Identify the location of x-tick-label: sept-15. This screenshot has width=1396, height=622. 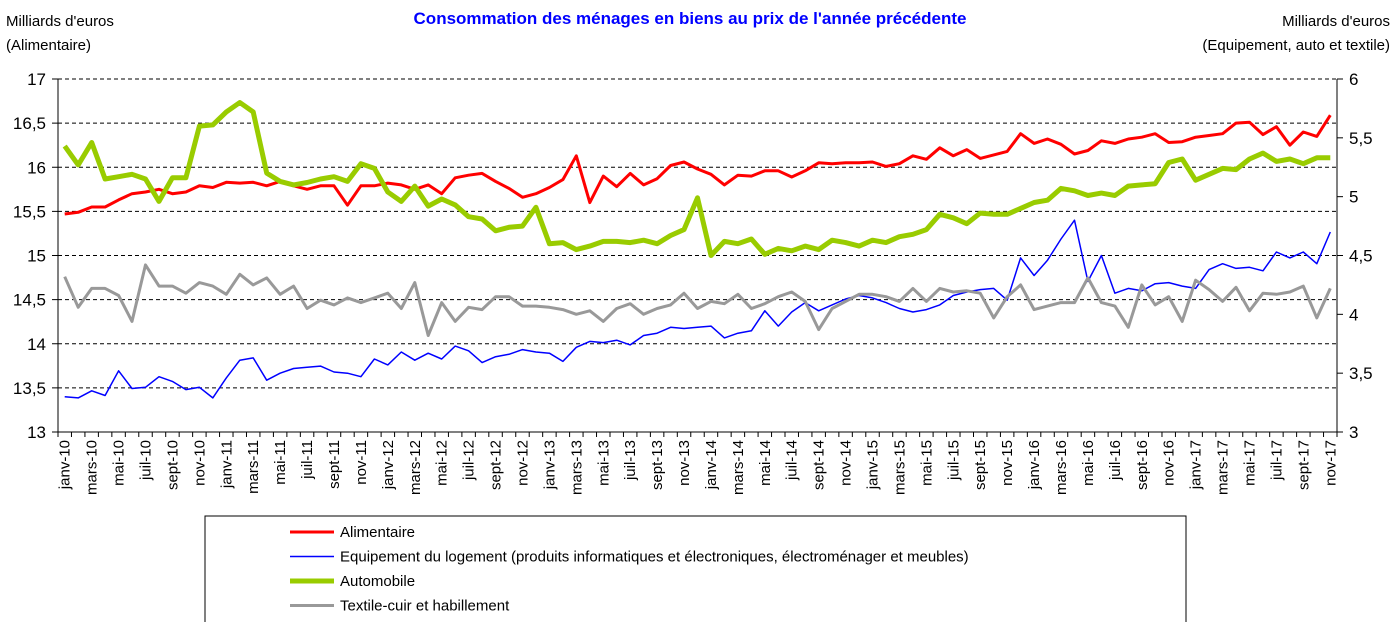
(980, 465).